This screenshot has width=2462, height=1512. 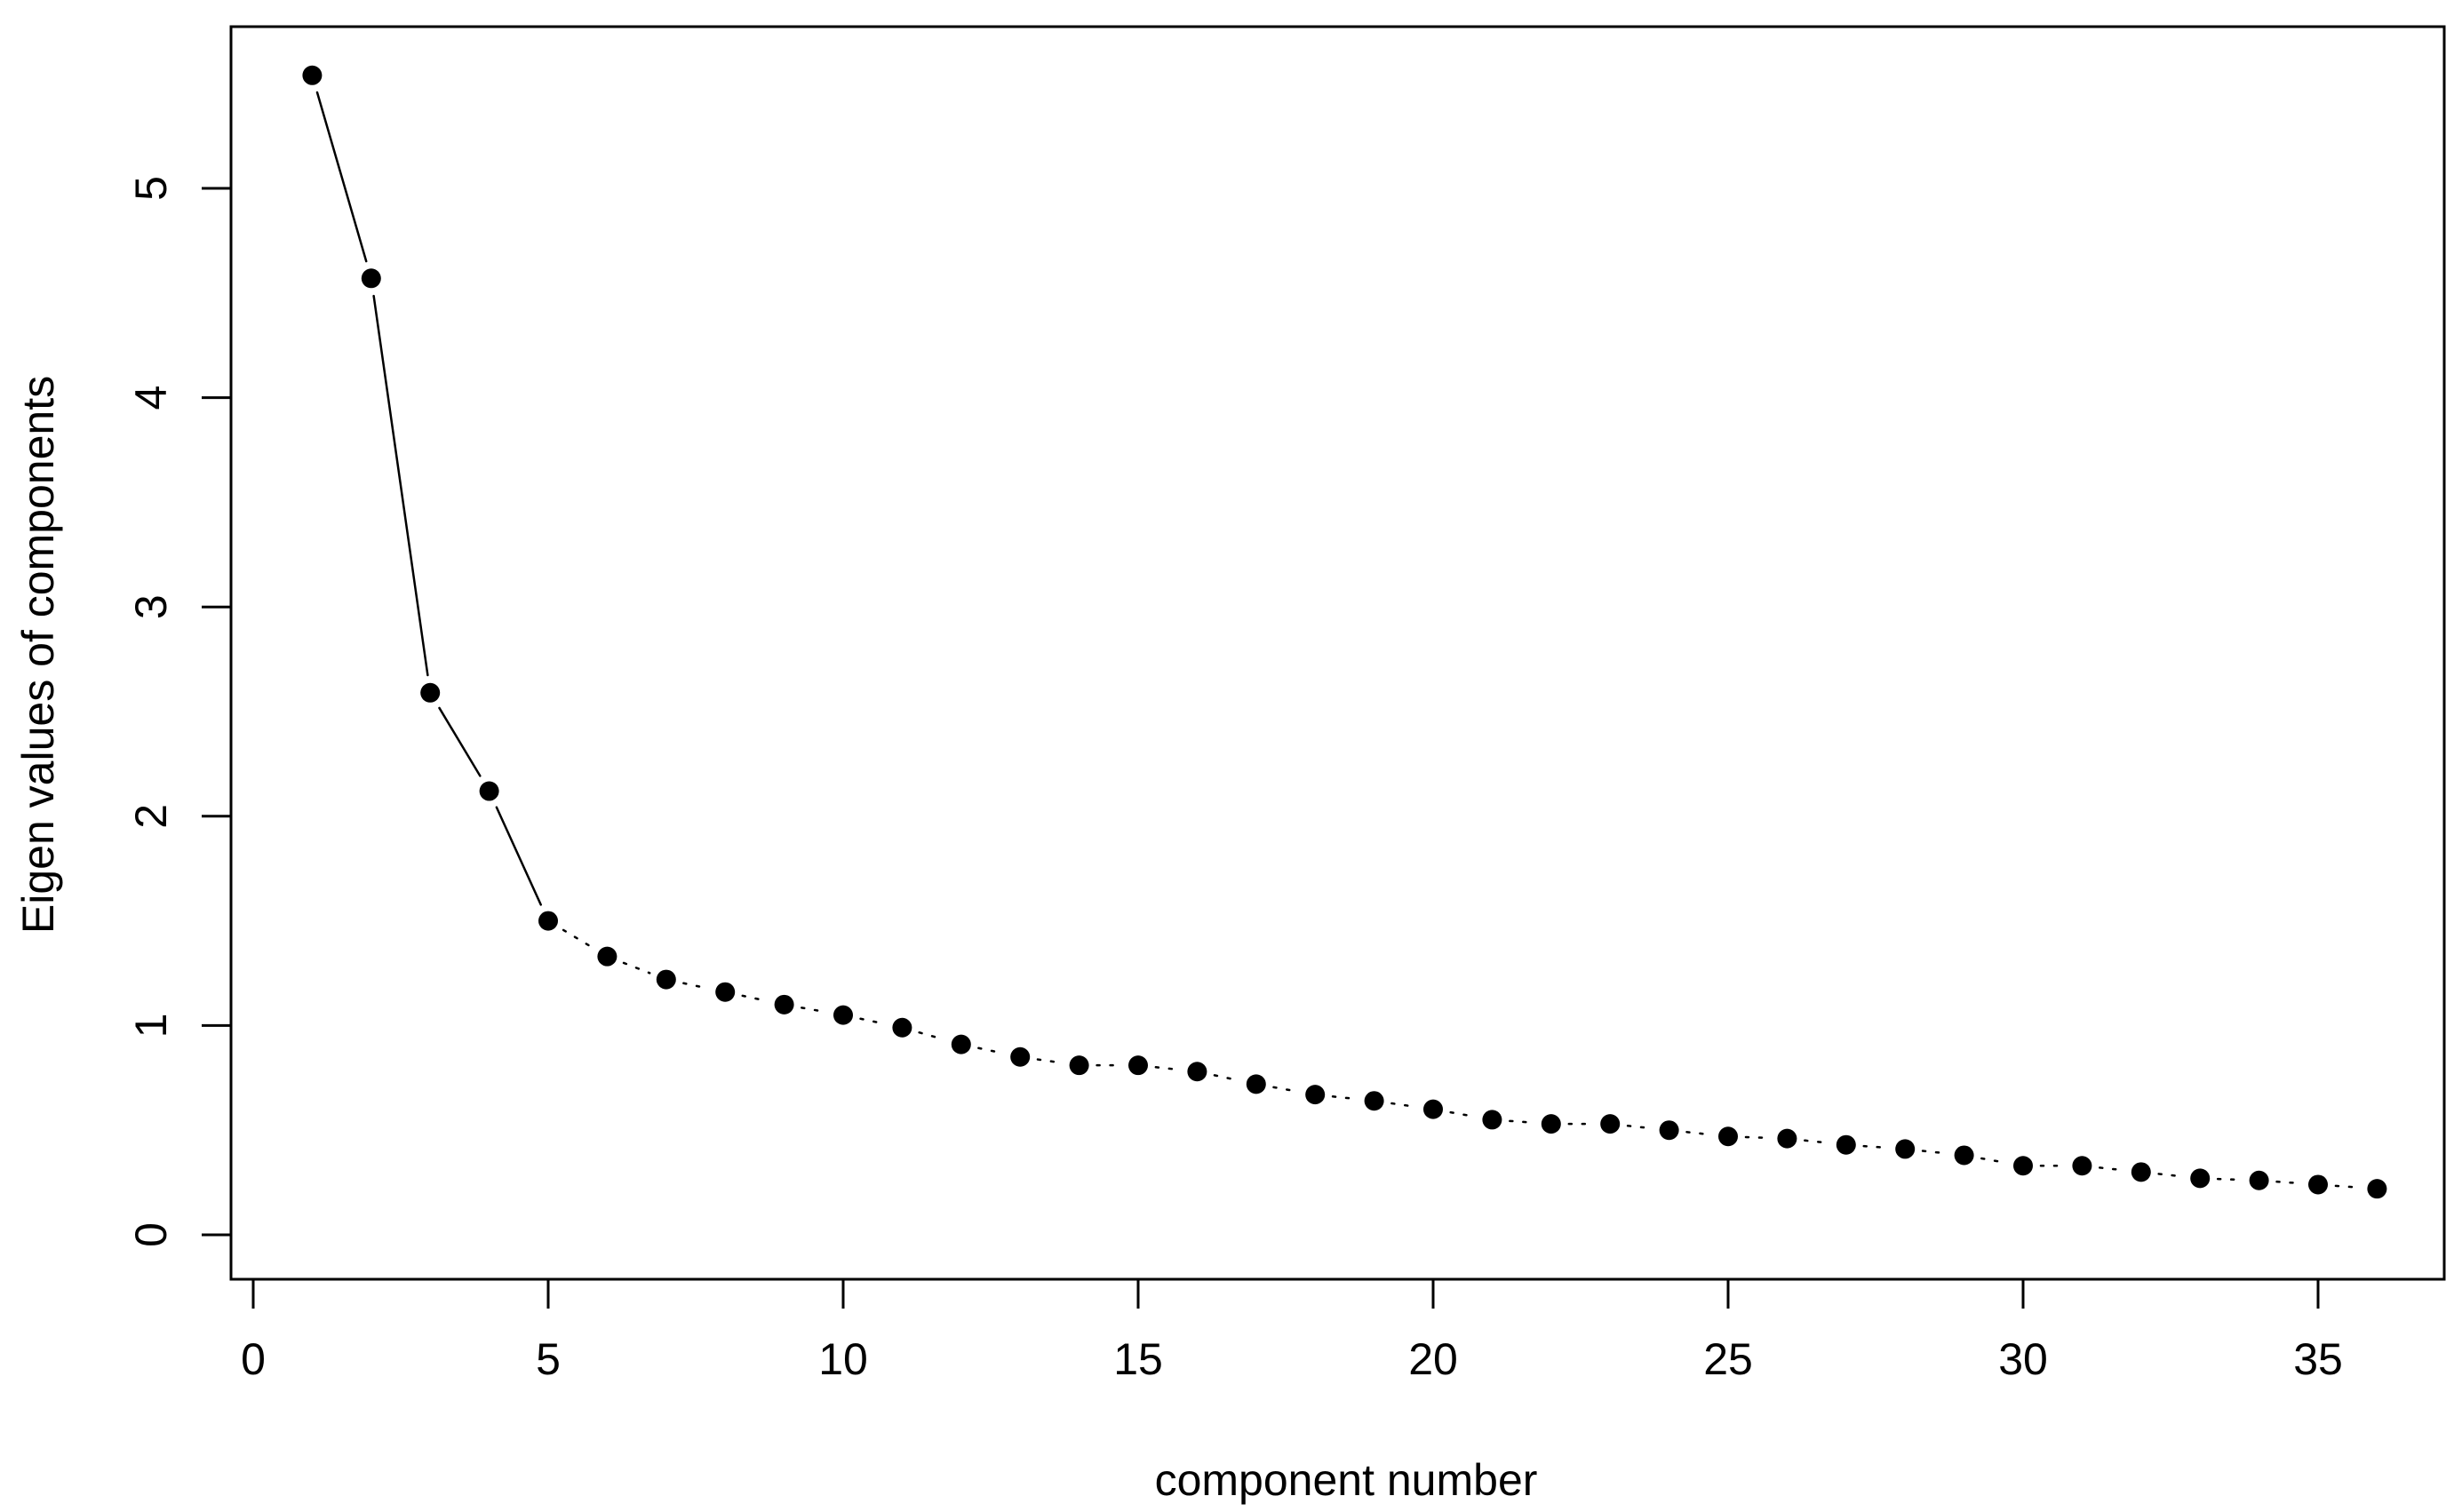 What do you see at coordinates (180, 711) in the screenshot?
I see `y-axis: 0 1 2 3 4 5` at bounding box center [180, 711].